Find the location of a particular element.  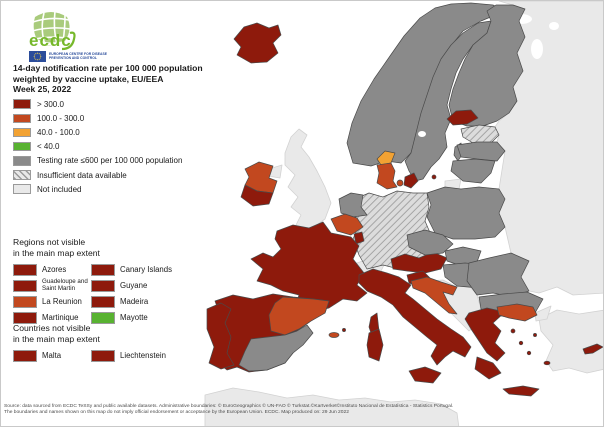

map-region-rhodes is located at coordinates (547, 363).